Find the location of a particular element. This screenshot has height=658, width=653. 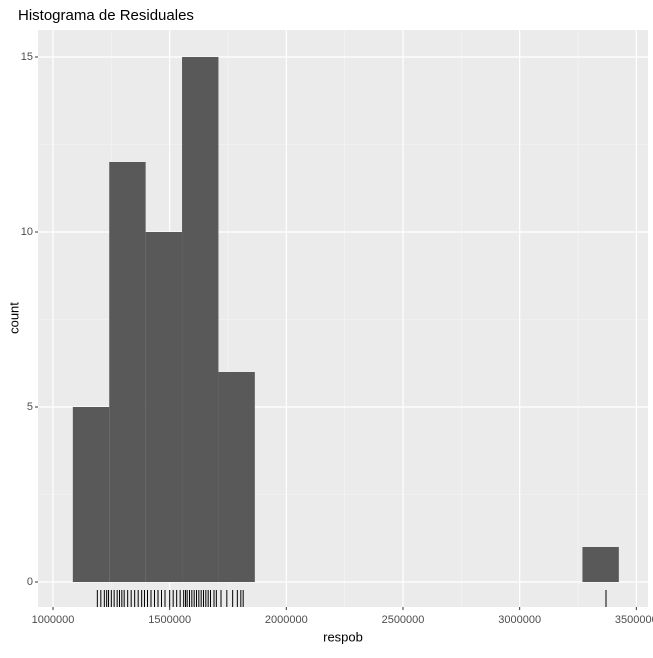

x-tick-label: 3500000 is located at coordinates (634, 620).